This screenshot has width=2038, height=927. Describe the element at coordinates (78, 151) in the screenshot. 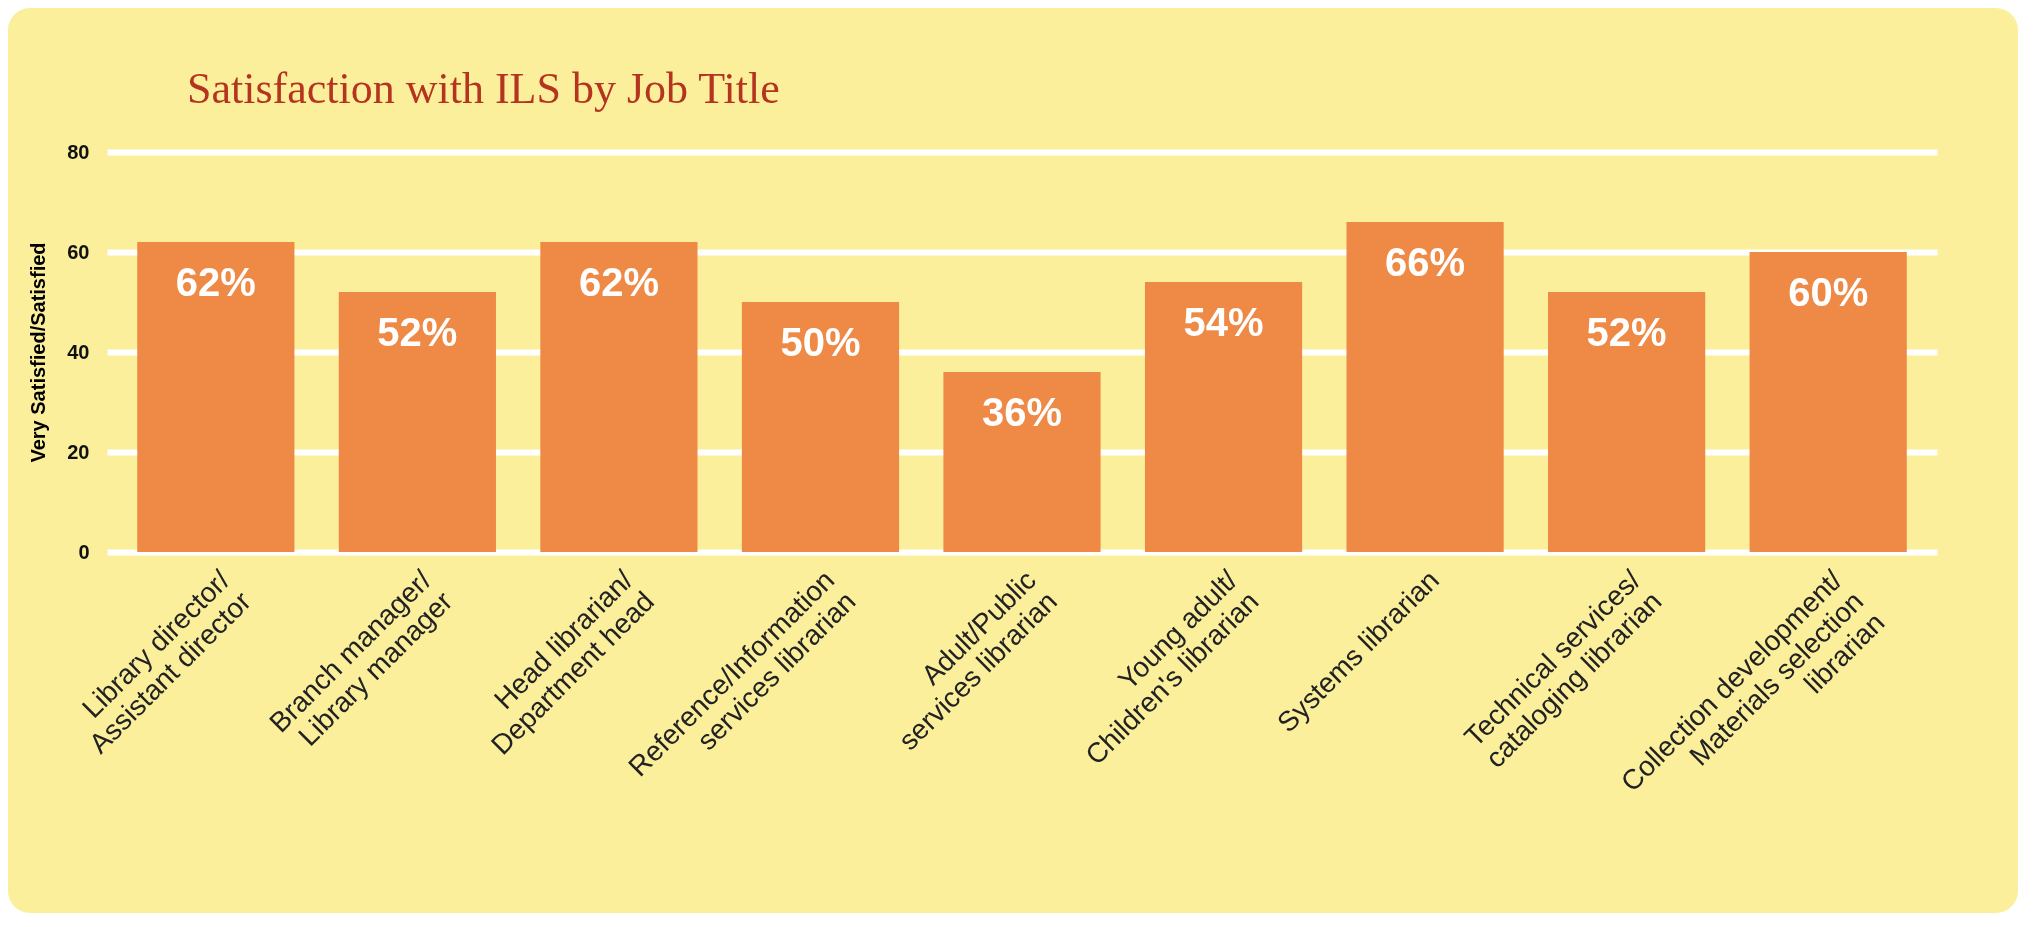

I see `y-tick-label: 80` at that location.